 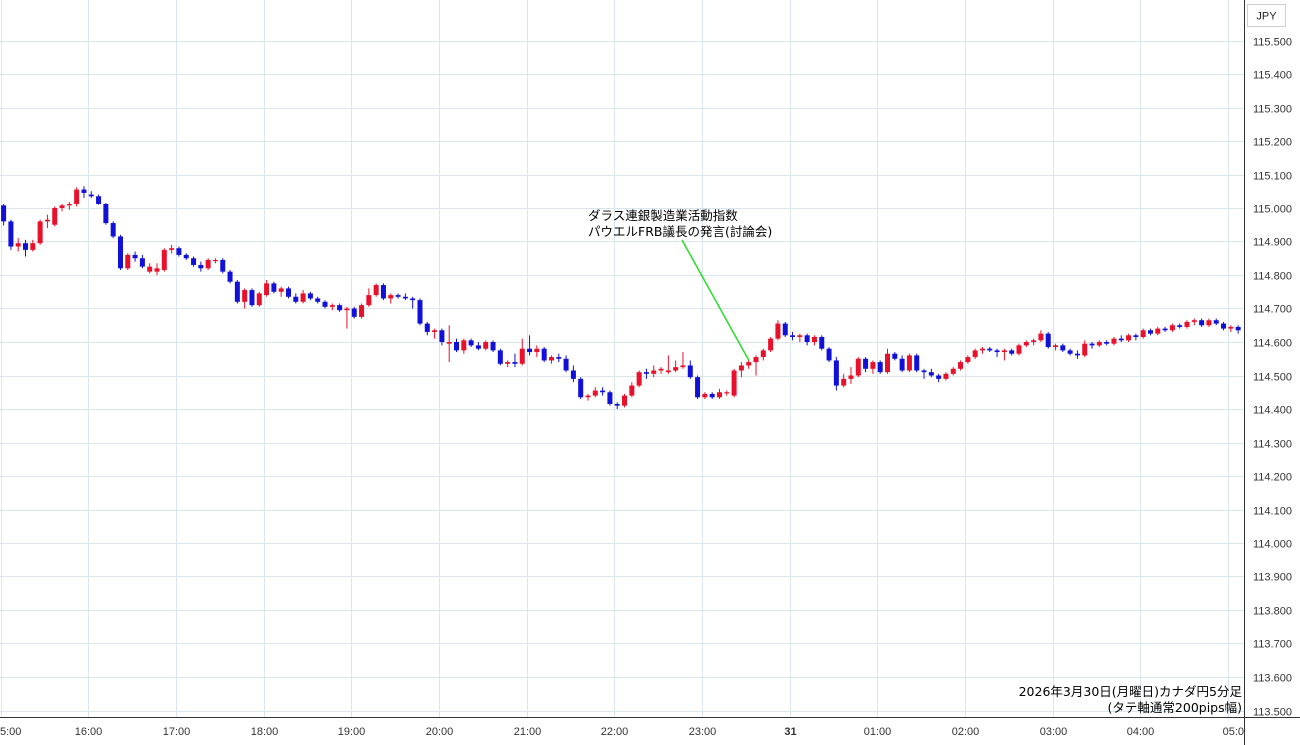 I want to click on y-tick-label: 115.100, so click(x=1272, y=177).